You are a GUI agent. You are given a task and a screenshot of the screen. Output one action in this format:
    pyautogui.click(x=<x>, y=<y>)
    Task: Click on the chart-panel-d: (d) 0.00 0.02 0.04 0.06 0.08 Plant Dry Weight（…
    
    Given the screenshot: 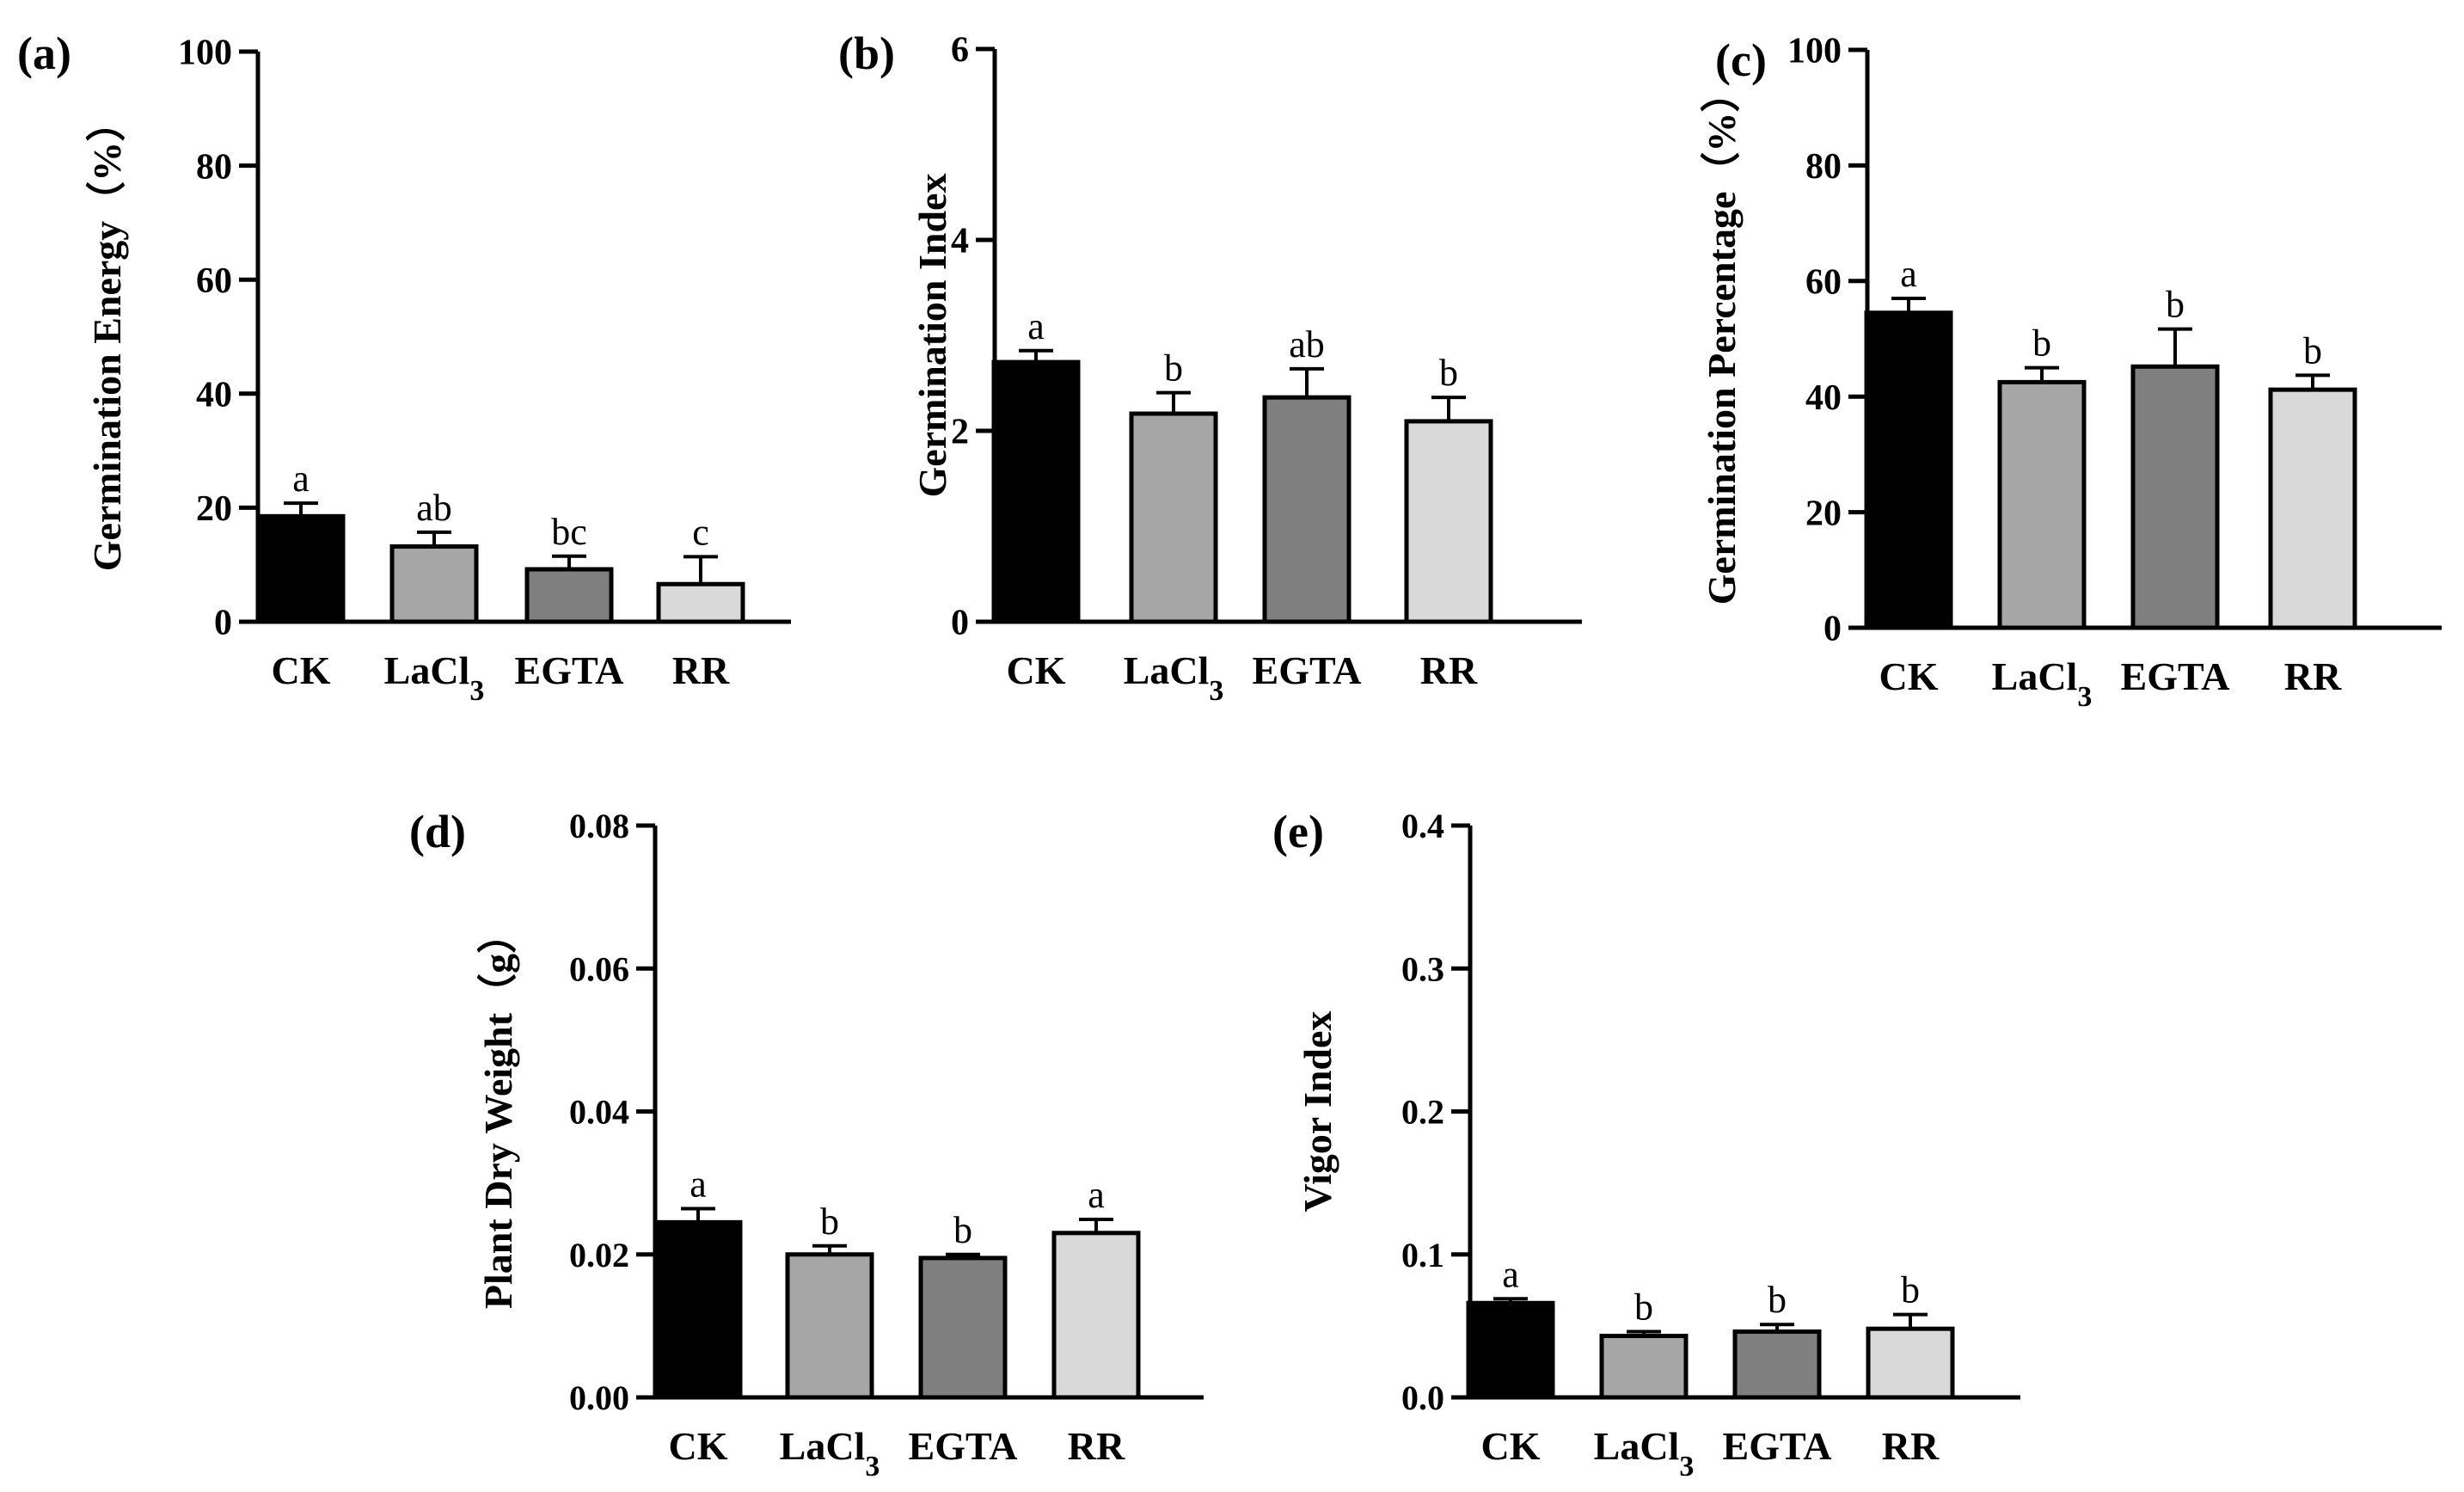 What is the action you would take?
    pyautogui.click(x=806, y=1144)
    